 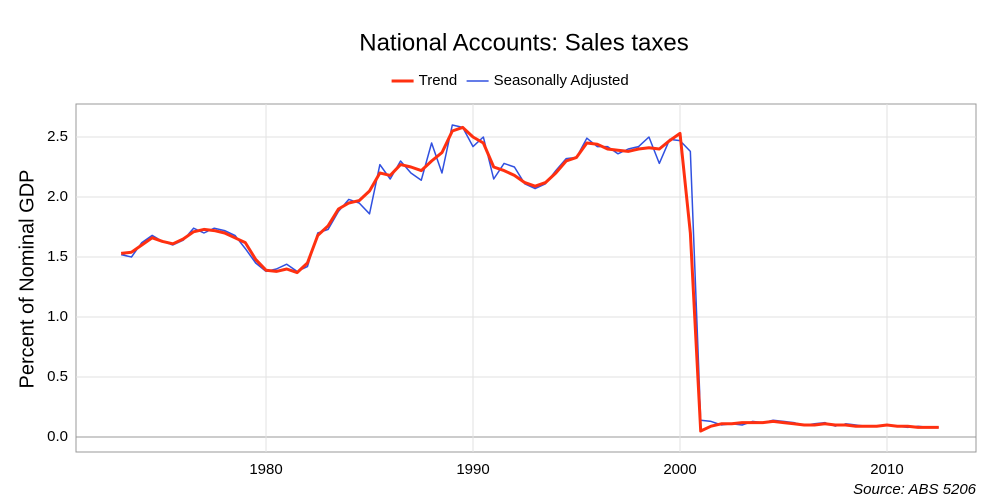 What do you see at coordinates (561, 80) in the screenshot?
I see `legend-label: Seasonally Adjusted` at bounding box center [561, 80].